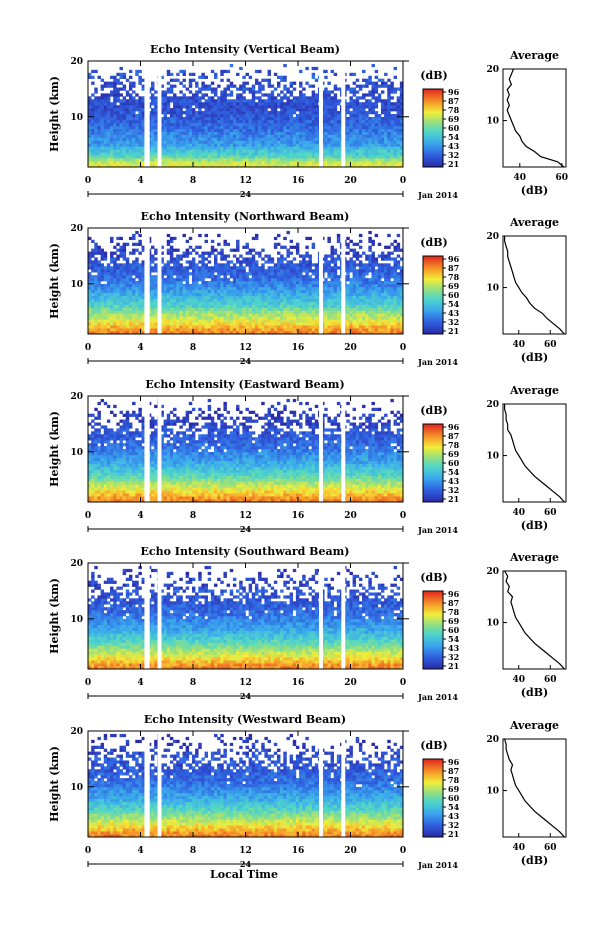 Image resolution: width=616 pixels, height=929 pixels. Describe the element at coordinates (245, 49) in the screenshot. I see `panel-title: Echo Intensity (Vertical Beam)` at that location.